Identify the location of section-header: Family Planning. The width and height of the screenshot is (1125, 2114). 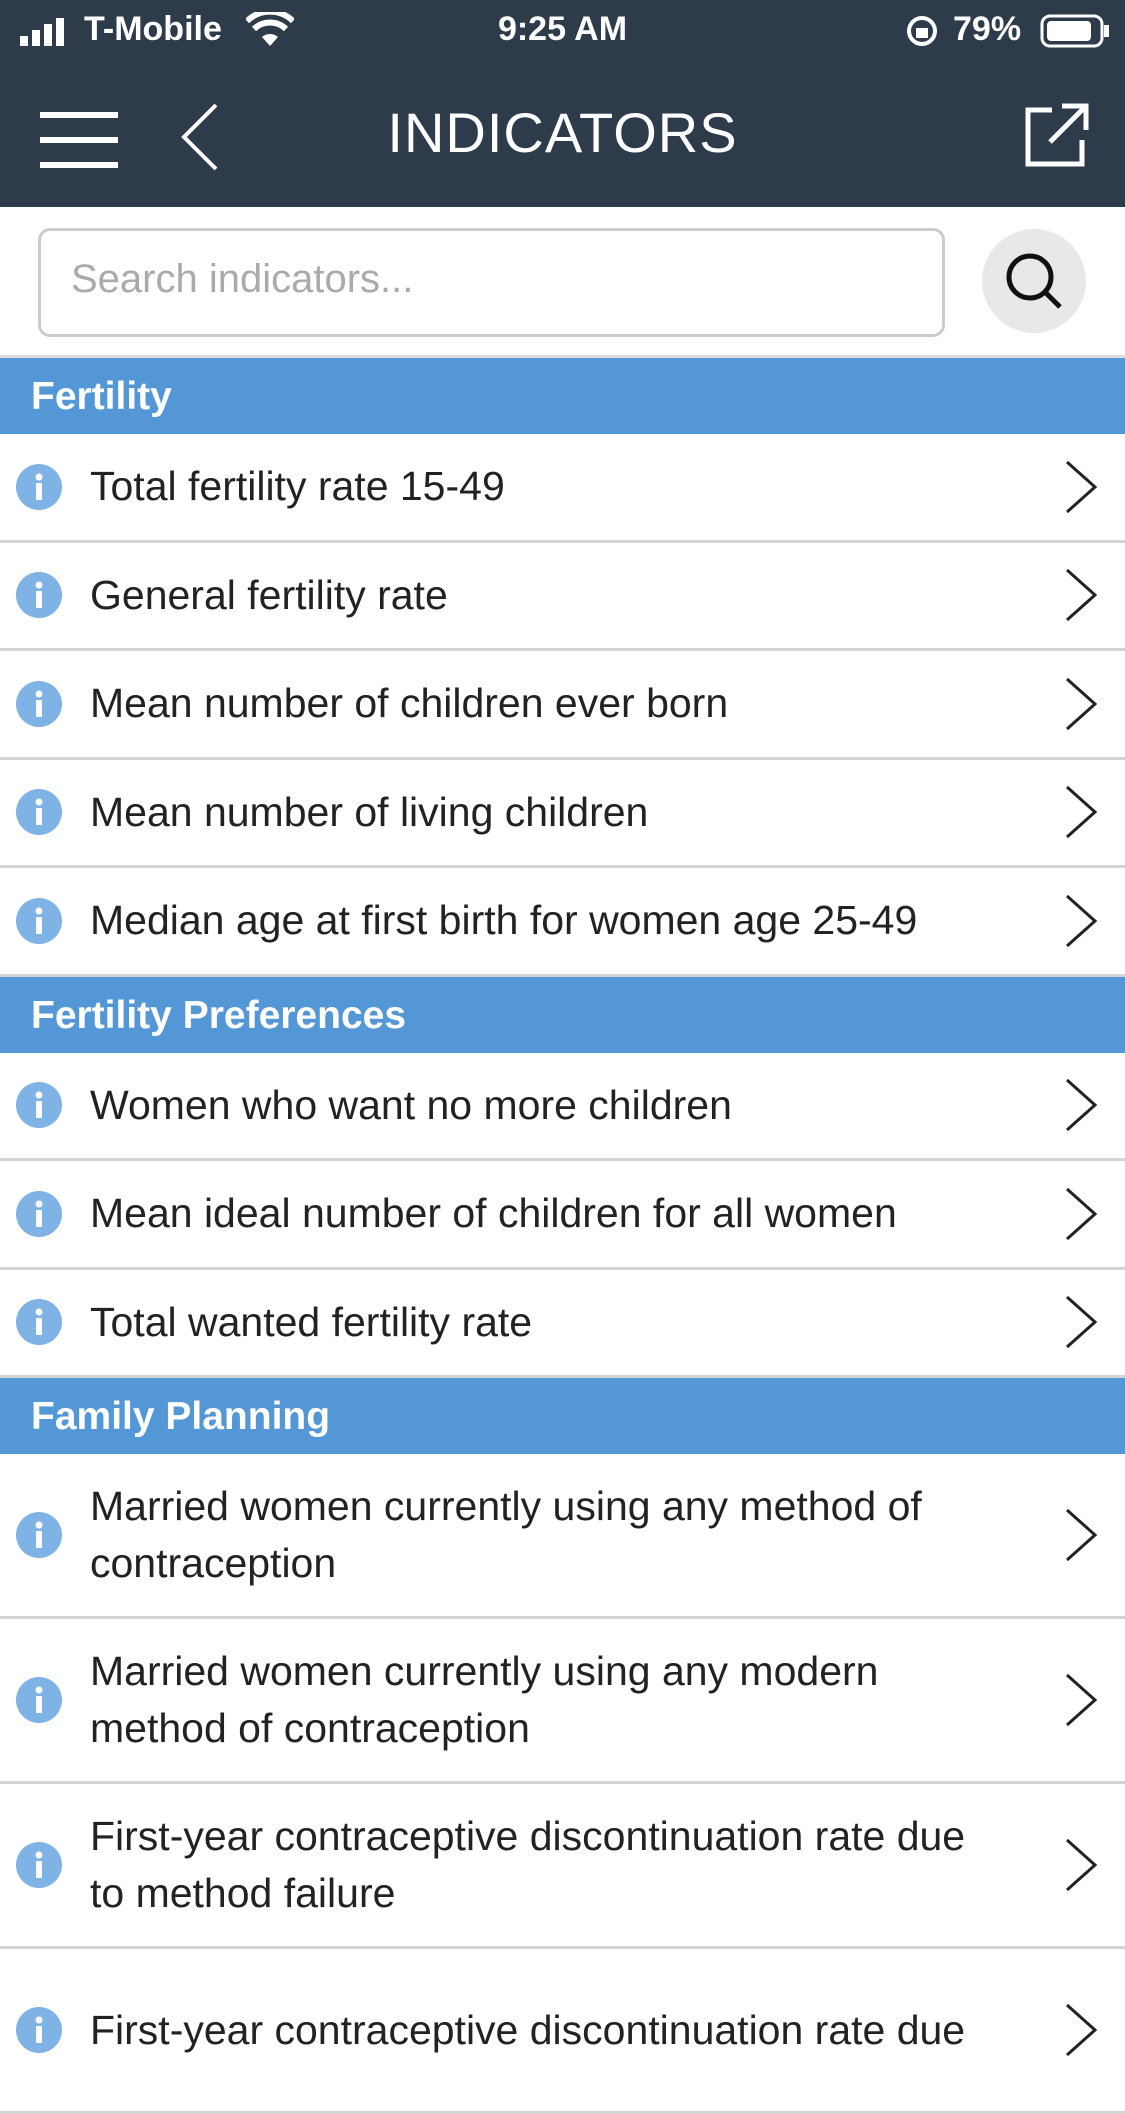
(562, 1416).